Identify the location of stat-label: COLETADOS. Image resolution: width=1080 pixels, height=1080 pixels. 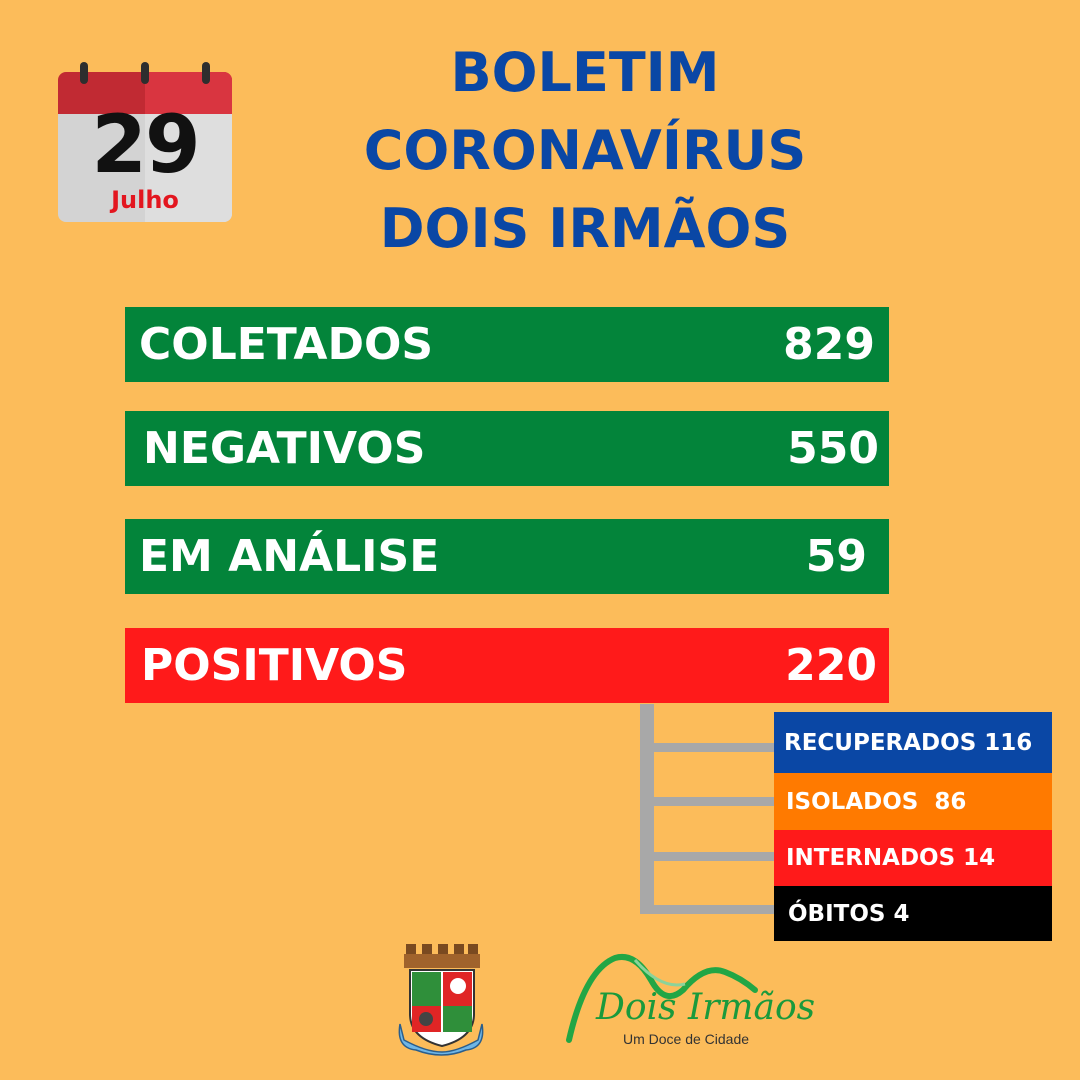
(286, 344).